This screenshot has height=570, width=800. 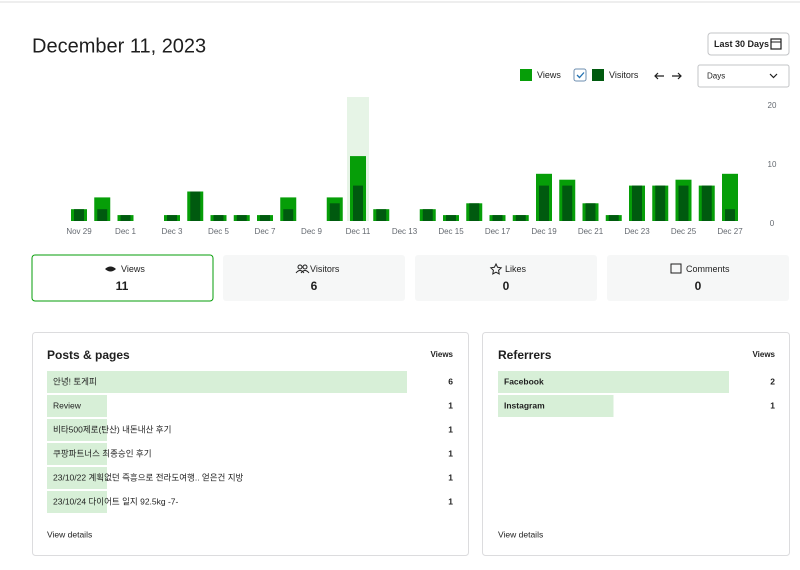 What do you see at coordinates (772, 381) in the screenshot?
I see `row-value: 2` at bounding box center [772, 381].